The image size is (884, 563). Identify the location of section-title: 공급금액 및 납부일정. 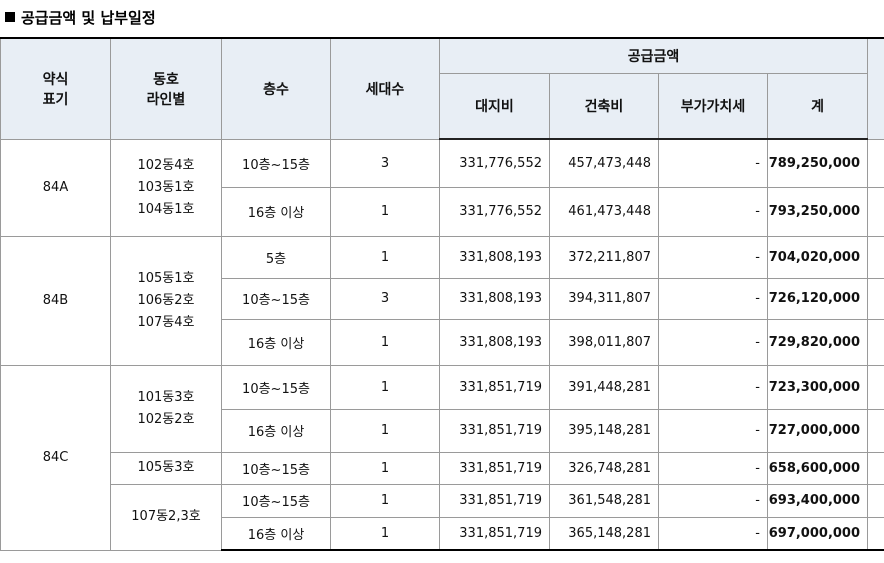
(80, 17).